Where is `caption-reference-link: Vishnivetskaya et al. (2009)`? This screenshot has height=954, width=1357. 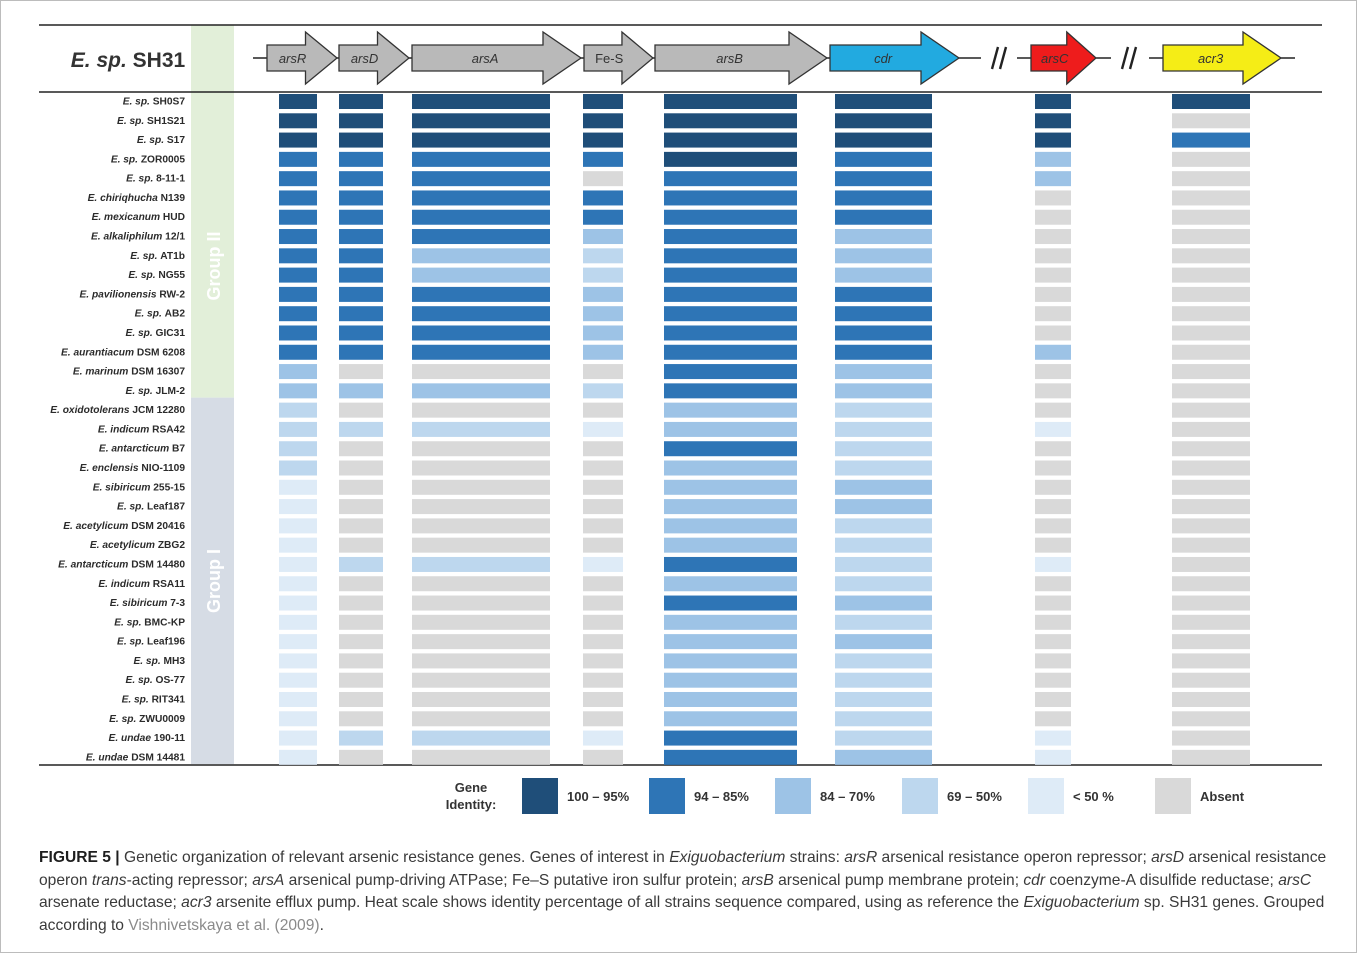 caption-reference-link: Vishnivetskaya et al. (2009) is located at coordinates (224, 925).